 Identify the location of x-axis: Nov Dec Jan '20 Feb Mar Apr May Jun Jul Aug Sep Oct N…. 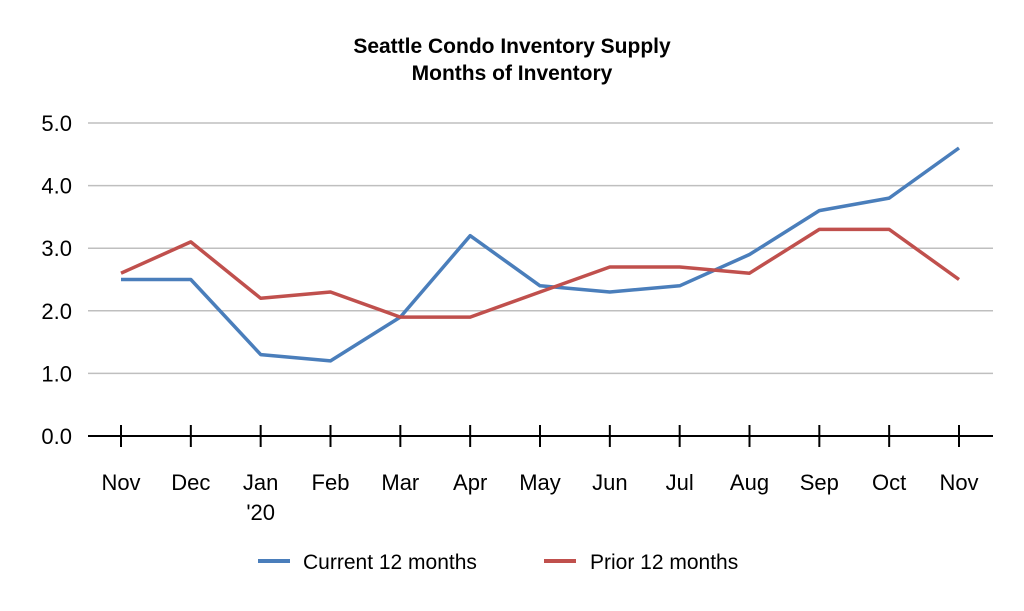
(540, 475).